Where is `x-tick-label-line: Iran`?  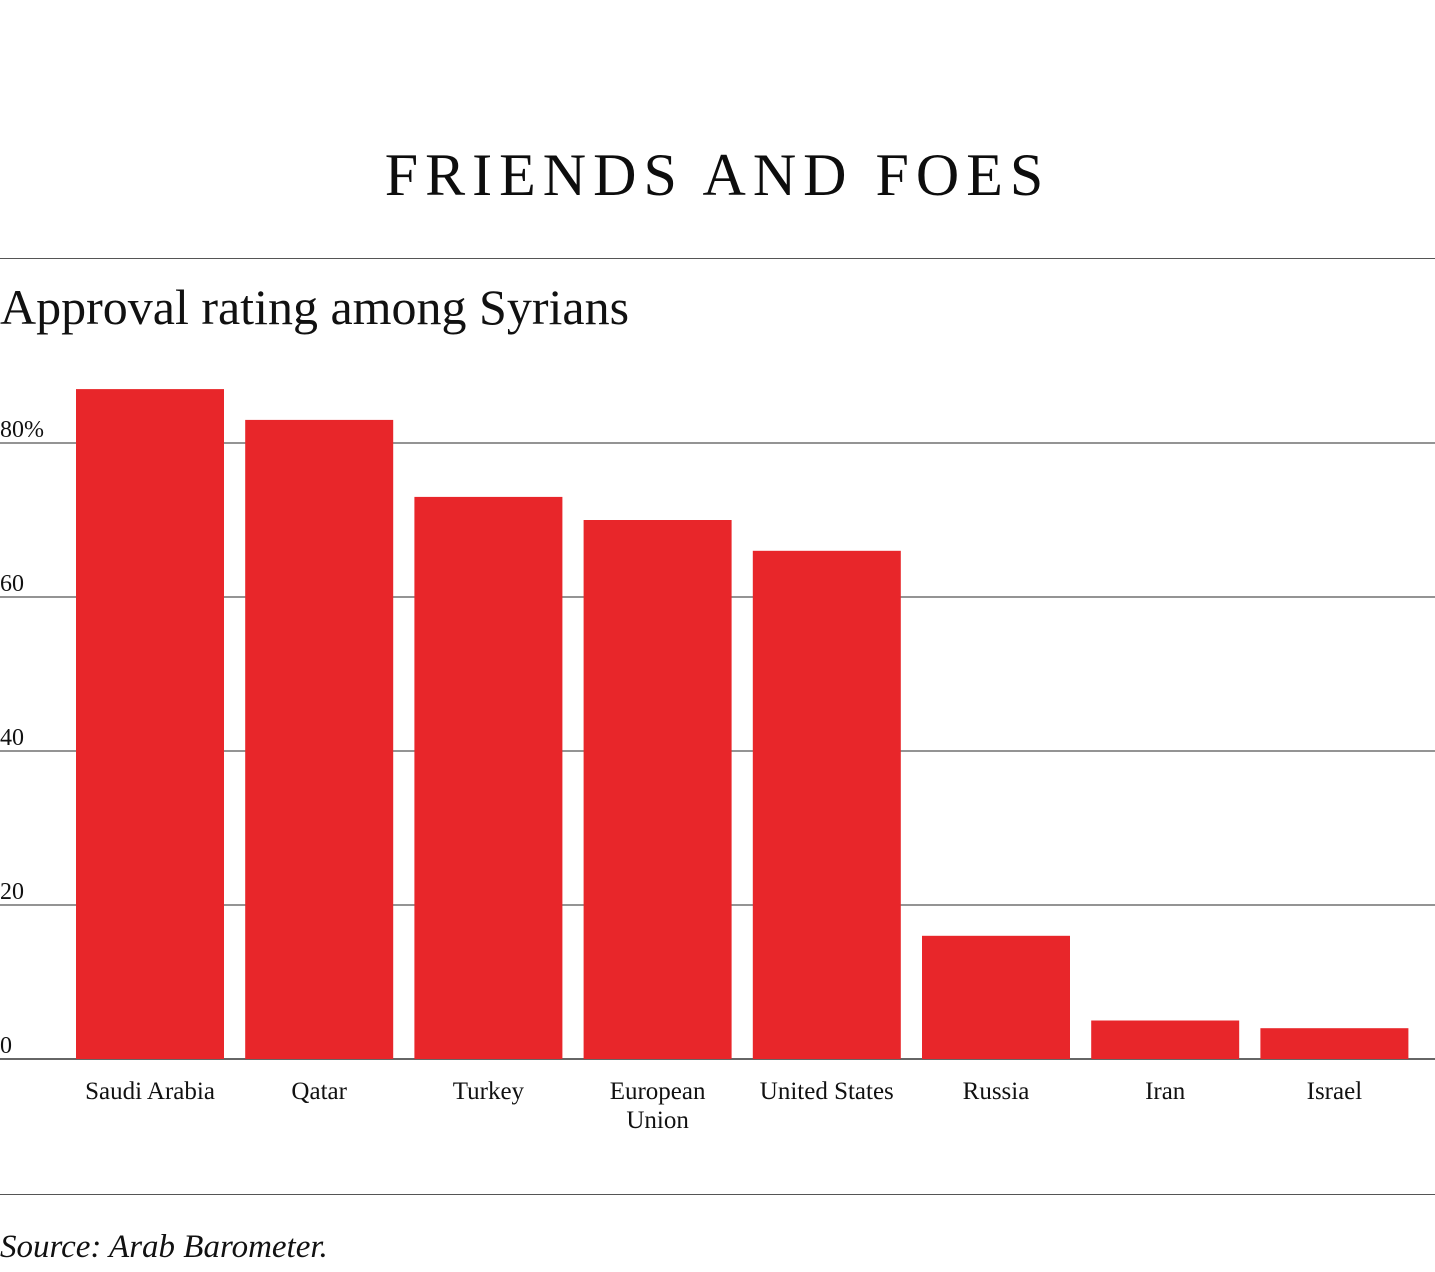
x-tick-label-line: Iran is located at coordinates (1165, 1091).